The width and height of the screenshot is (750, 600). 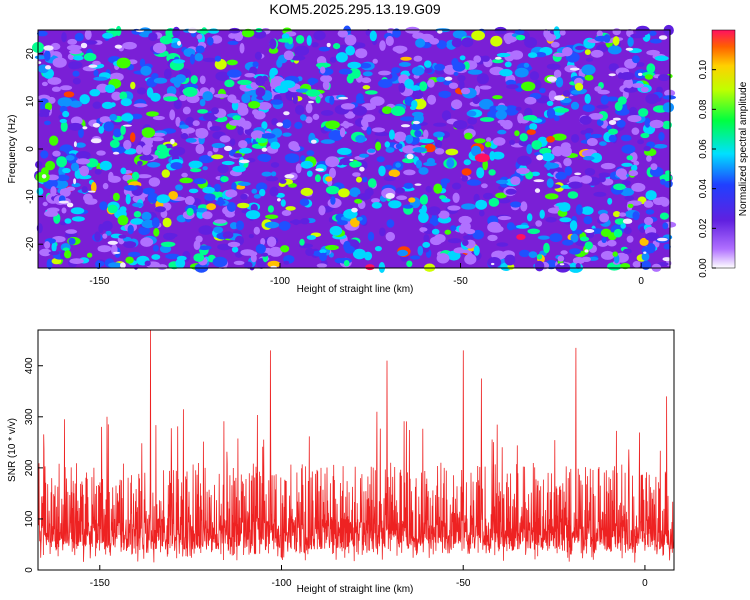 I want to click on colorbar-tick-label: 0.00, so click(x=703, y=268).